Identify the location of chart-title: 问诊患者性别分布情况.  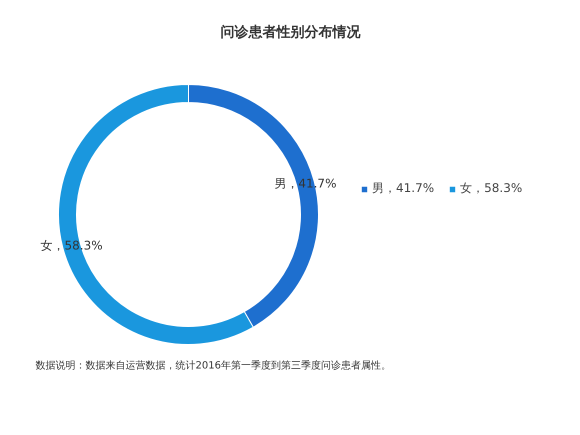
(291, 32).